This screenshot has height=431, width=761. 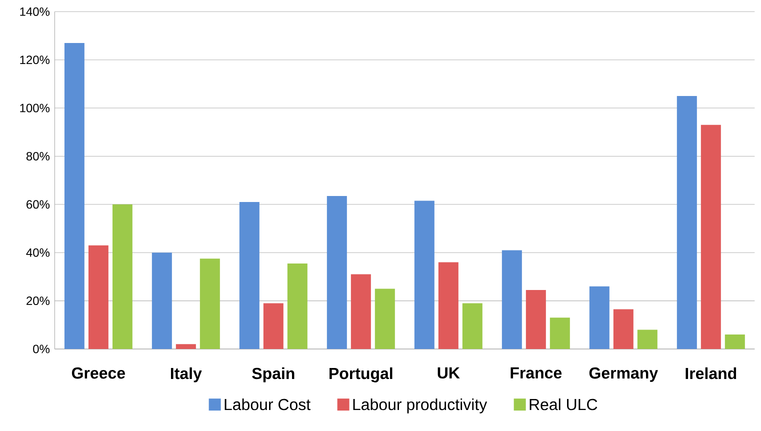 I want to click on y-tick-label: 120%, so click(x=35, y=60).